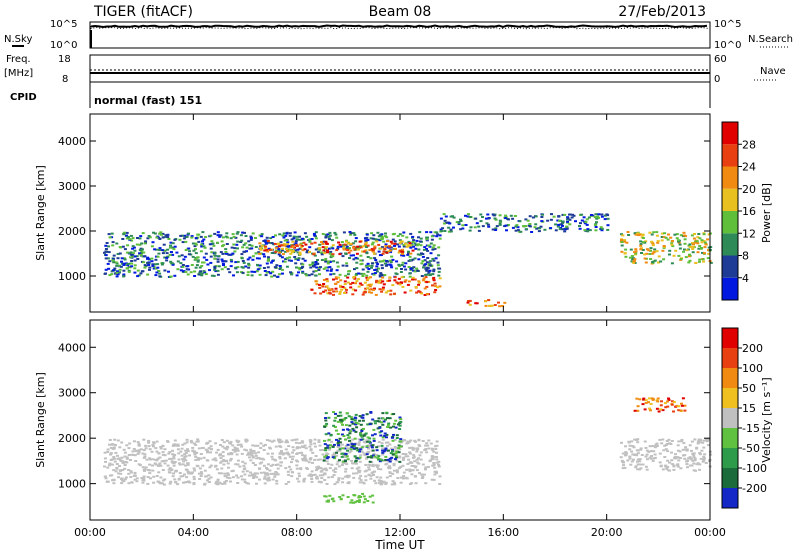  What do you see at coordinates (766, 213) in the screenshot?
I see `power-colorbar-label: Power [dB]` at bounding box center [766, 213].